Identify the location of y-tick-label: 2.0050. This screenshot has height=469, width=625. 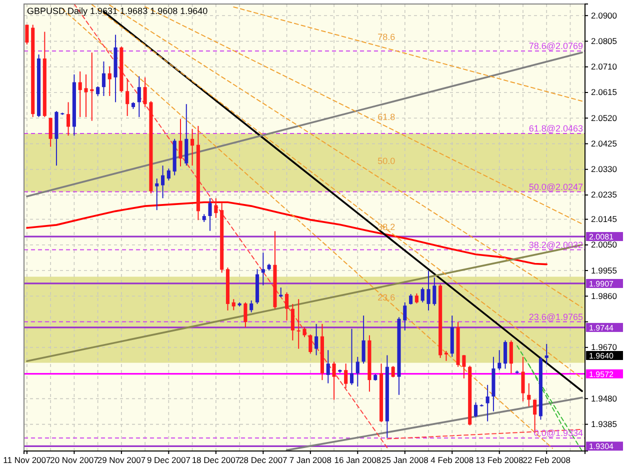
(604, 245).